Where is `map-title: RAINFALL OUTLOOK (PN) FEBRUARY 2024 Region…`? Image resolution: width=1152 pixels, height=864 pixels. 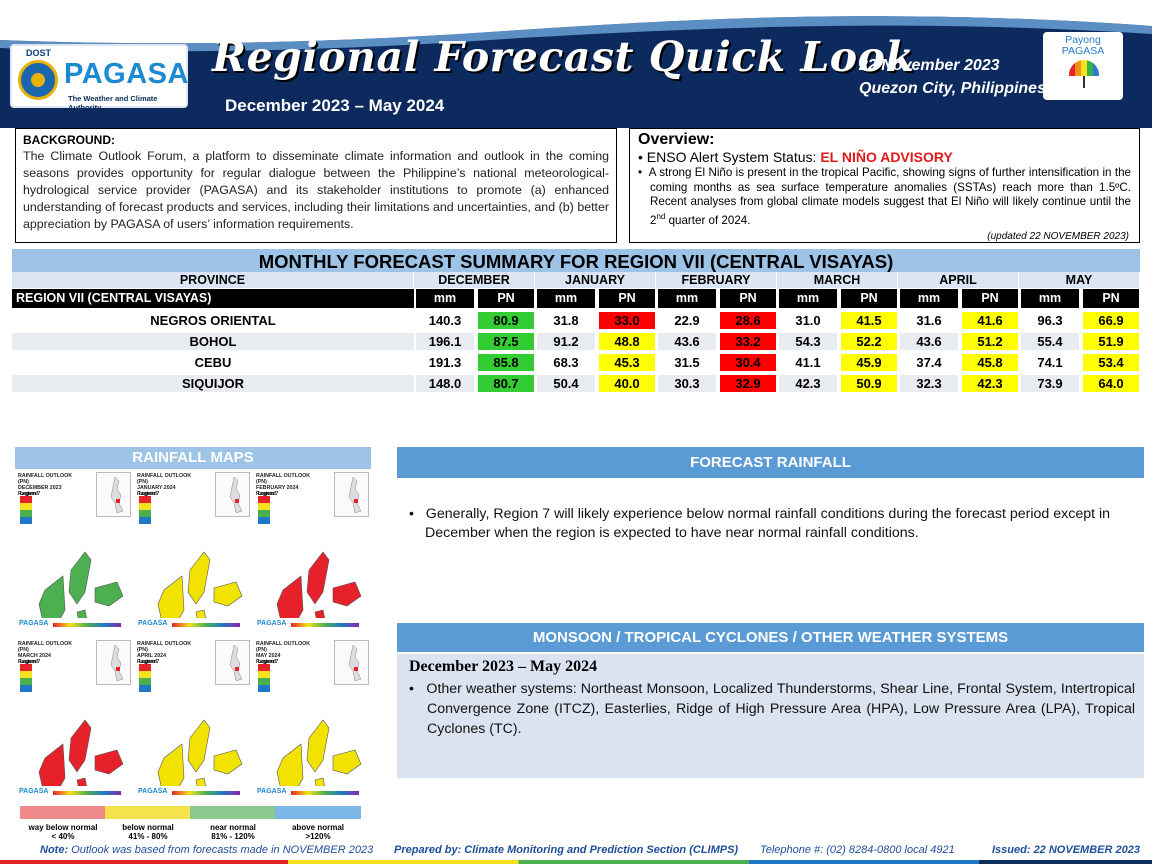
map-title: RAINFALL OUTLOOK (PN) FEBRUARY 2024 Region… is located at coordinates (288, 485).